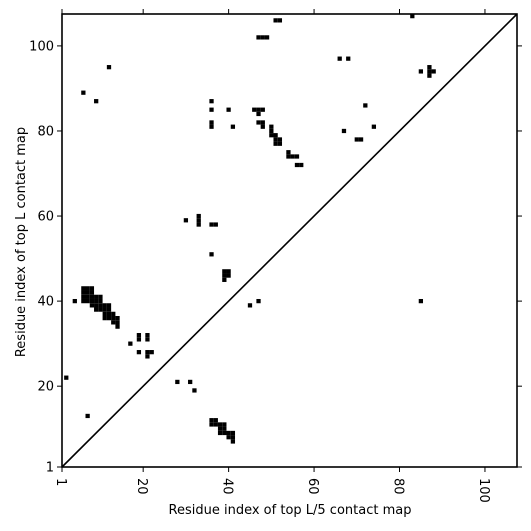 The height and width of the screenshot is (531, 531). I want to click on y-tick-label: 40, so click(45, 302).